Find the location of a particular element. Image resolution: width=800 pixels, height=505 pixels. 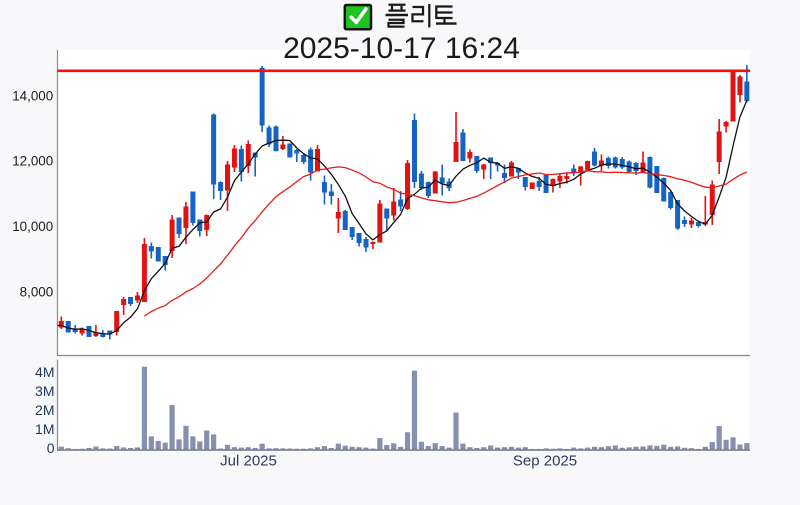

svg-text: 14,000 is located at coordinates (32, 95).